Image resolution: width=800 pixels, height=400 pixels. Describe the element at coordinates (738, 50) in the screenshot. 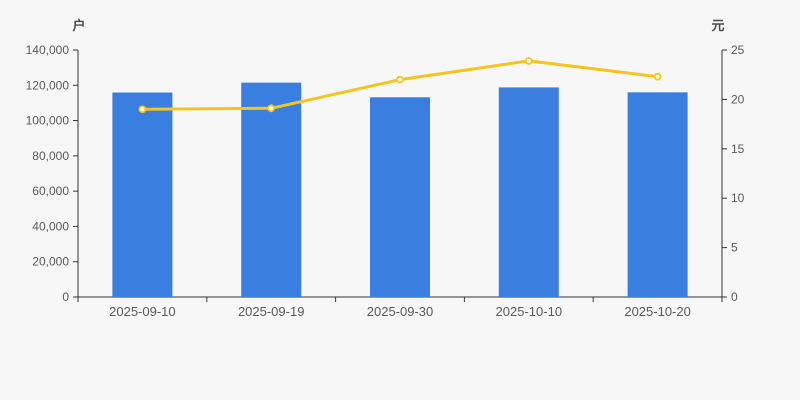

I see `right-axis-tick-label: 25` at that location.